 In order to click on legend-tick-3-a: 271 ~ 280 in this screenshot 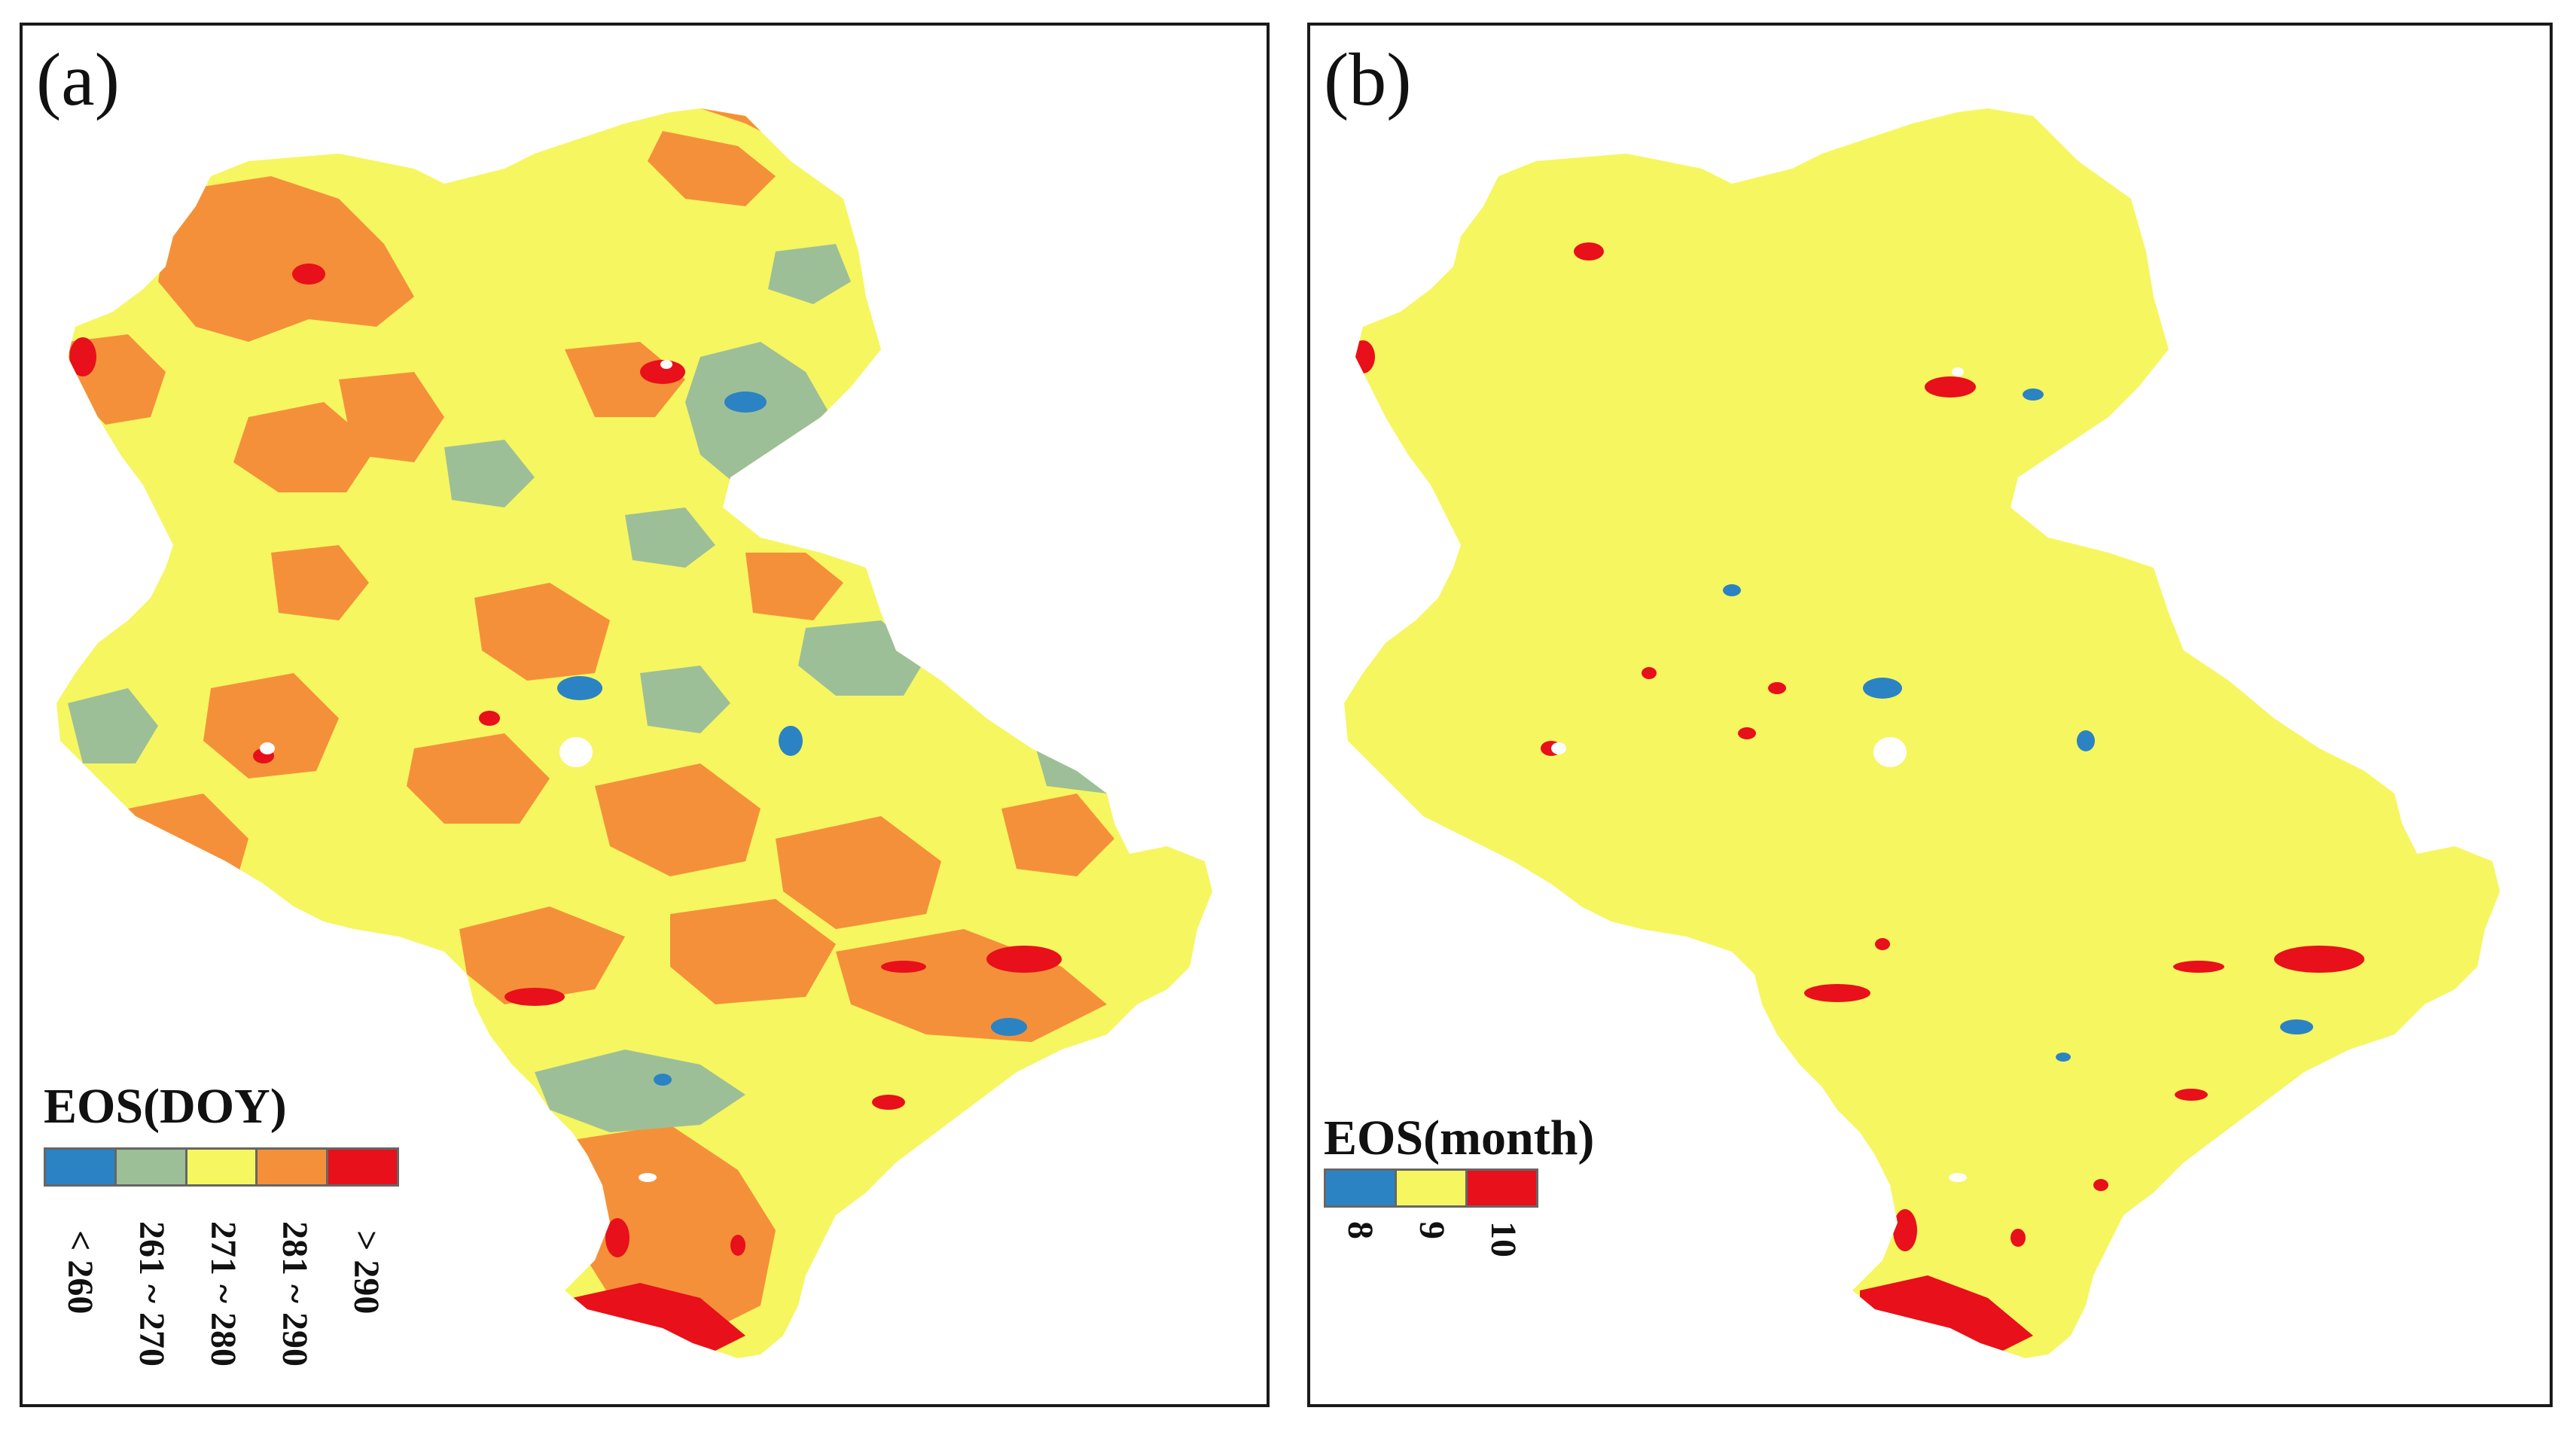, I will do `click(223, 1293)`.